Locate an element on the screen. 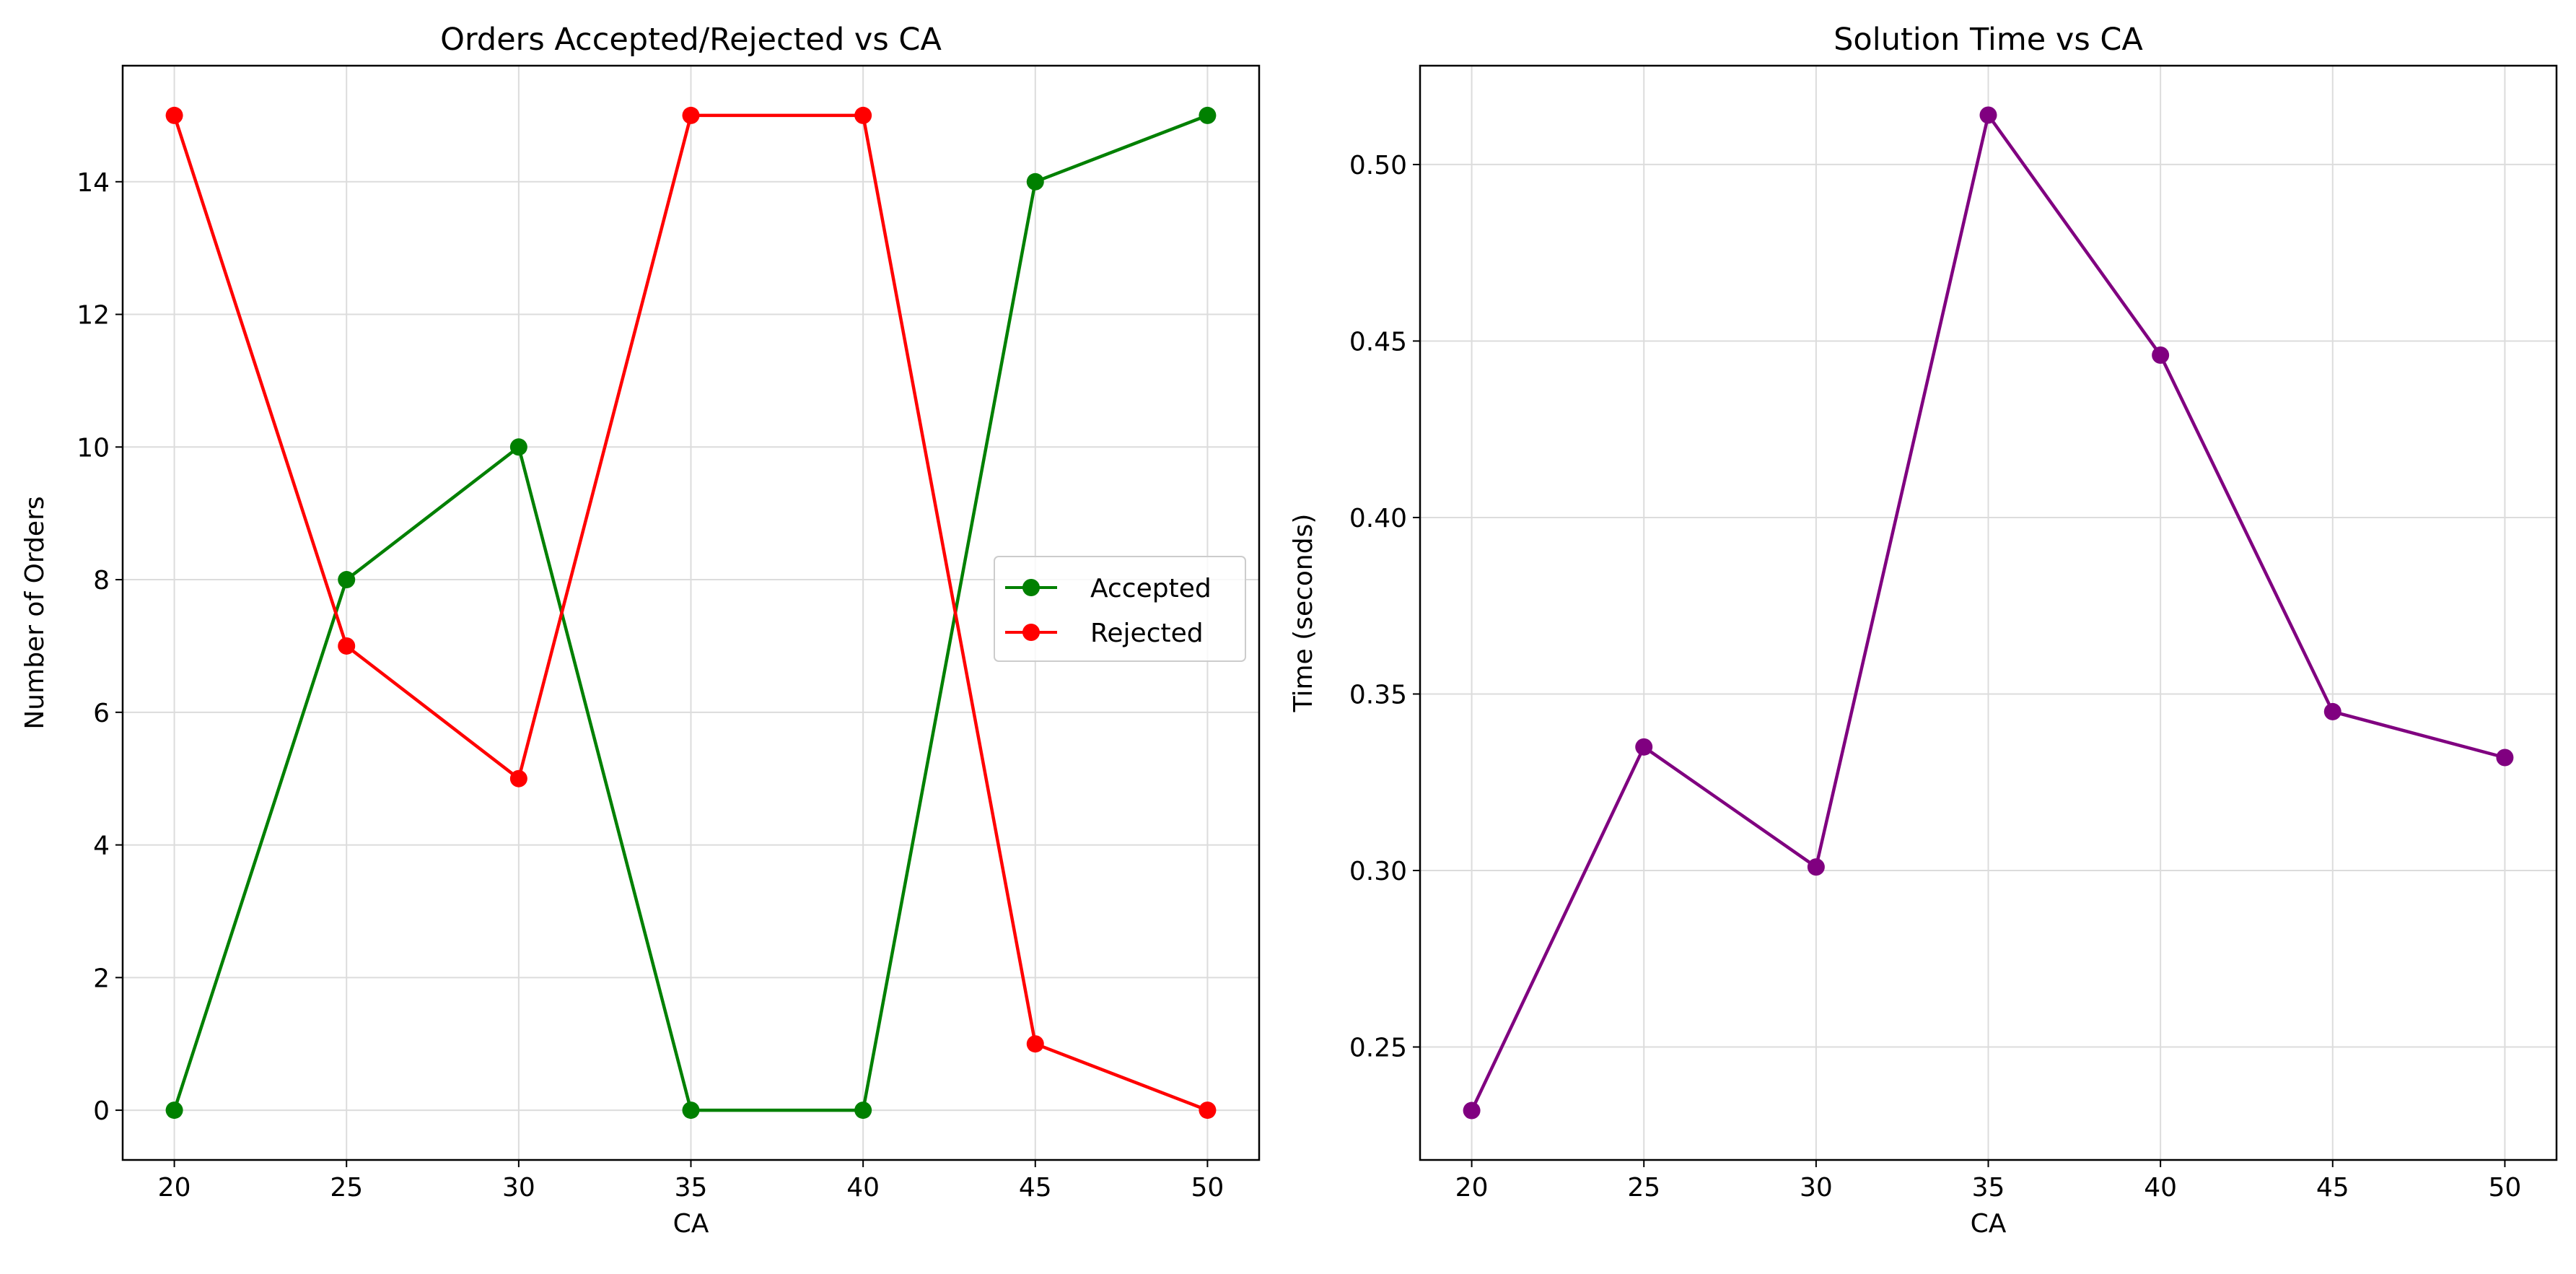  solution-time-y-tick-label: 0.25 is located at coordinates (1378, 1048).